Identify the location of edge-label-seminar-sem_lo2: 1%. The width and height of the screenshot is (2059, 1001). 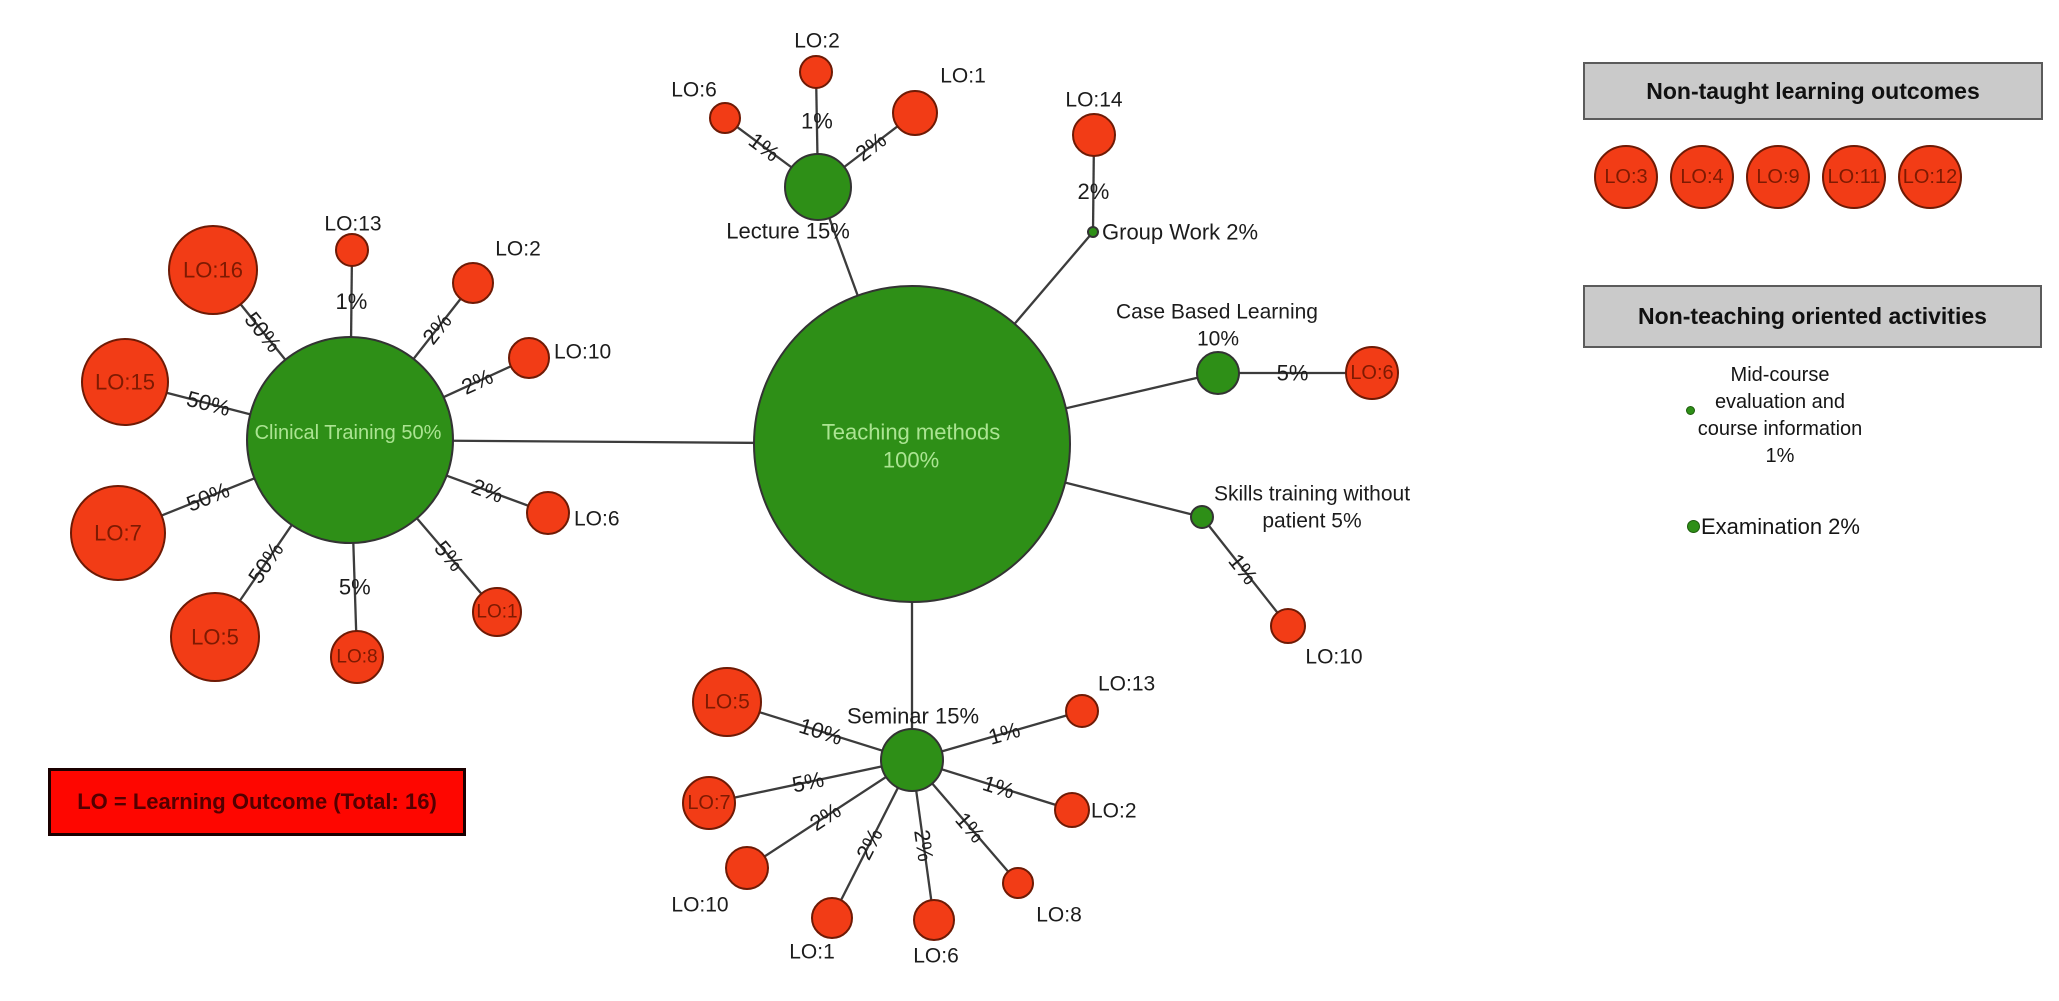
(999, 786).